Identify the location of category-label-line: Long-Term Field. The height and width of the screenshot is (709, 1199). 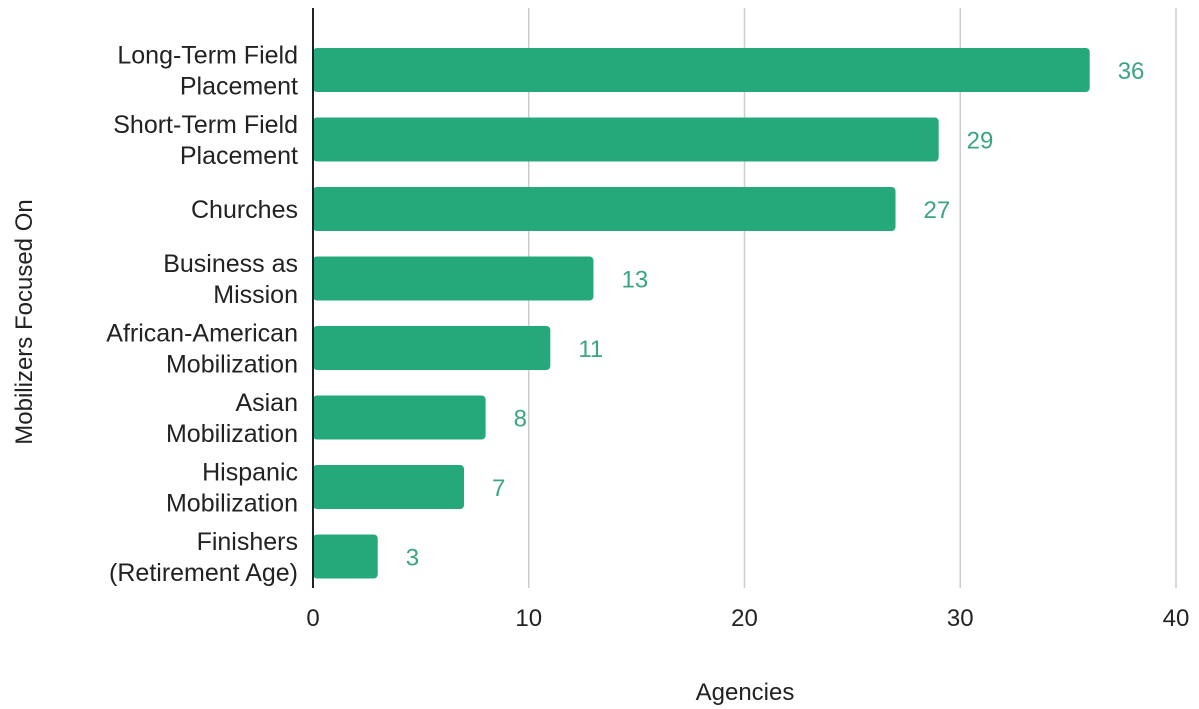
(207, 56).